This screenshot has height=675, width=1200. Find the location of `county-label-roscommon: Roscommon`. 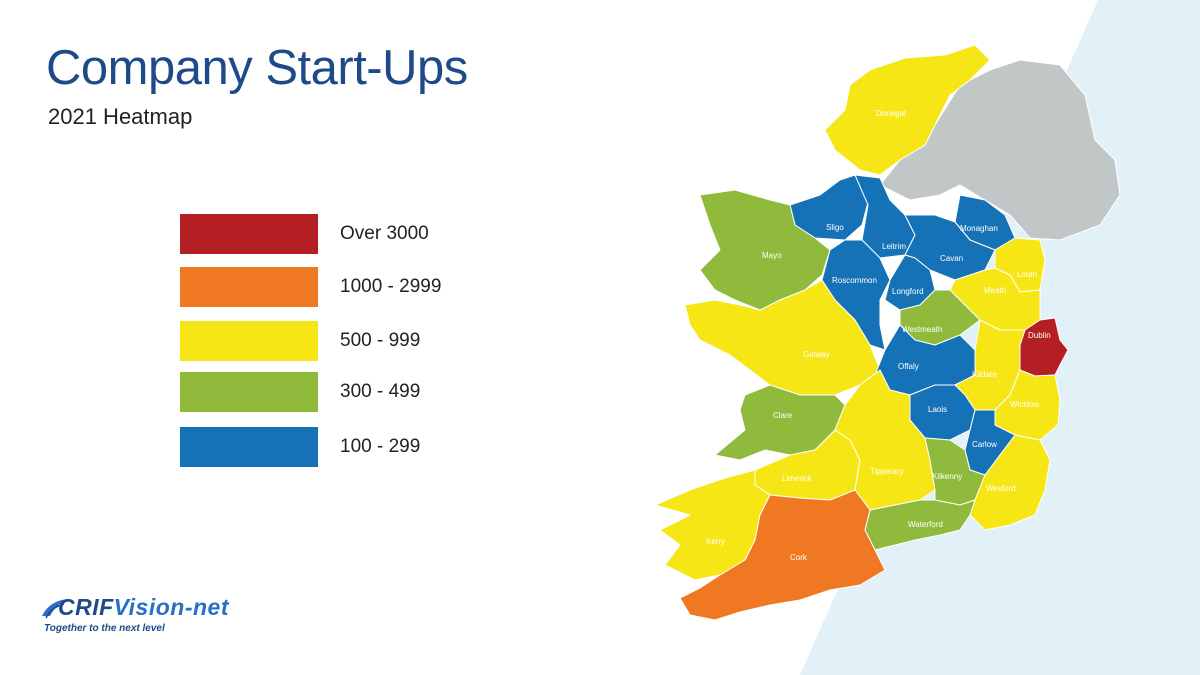

county-label-roscommon: Roscommon is located at coordinates (854, 280).